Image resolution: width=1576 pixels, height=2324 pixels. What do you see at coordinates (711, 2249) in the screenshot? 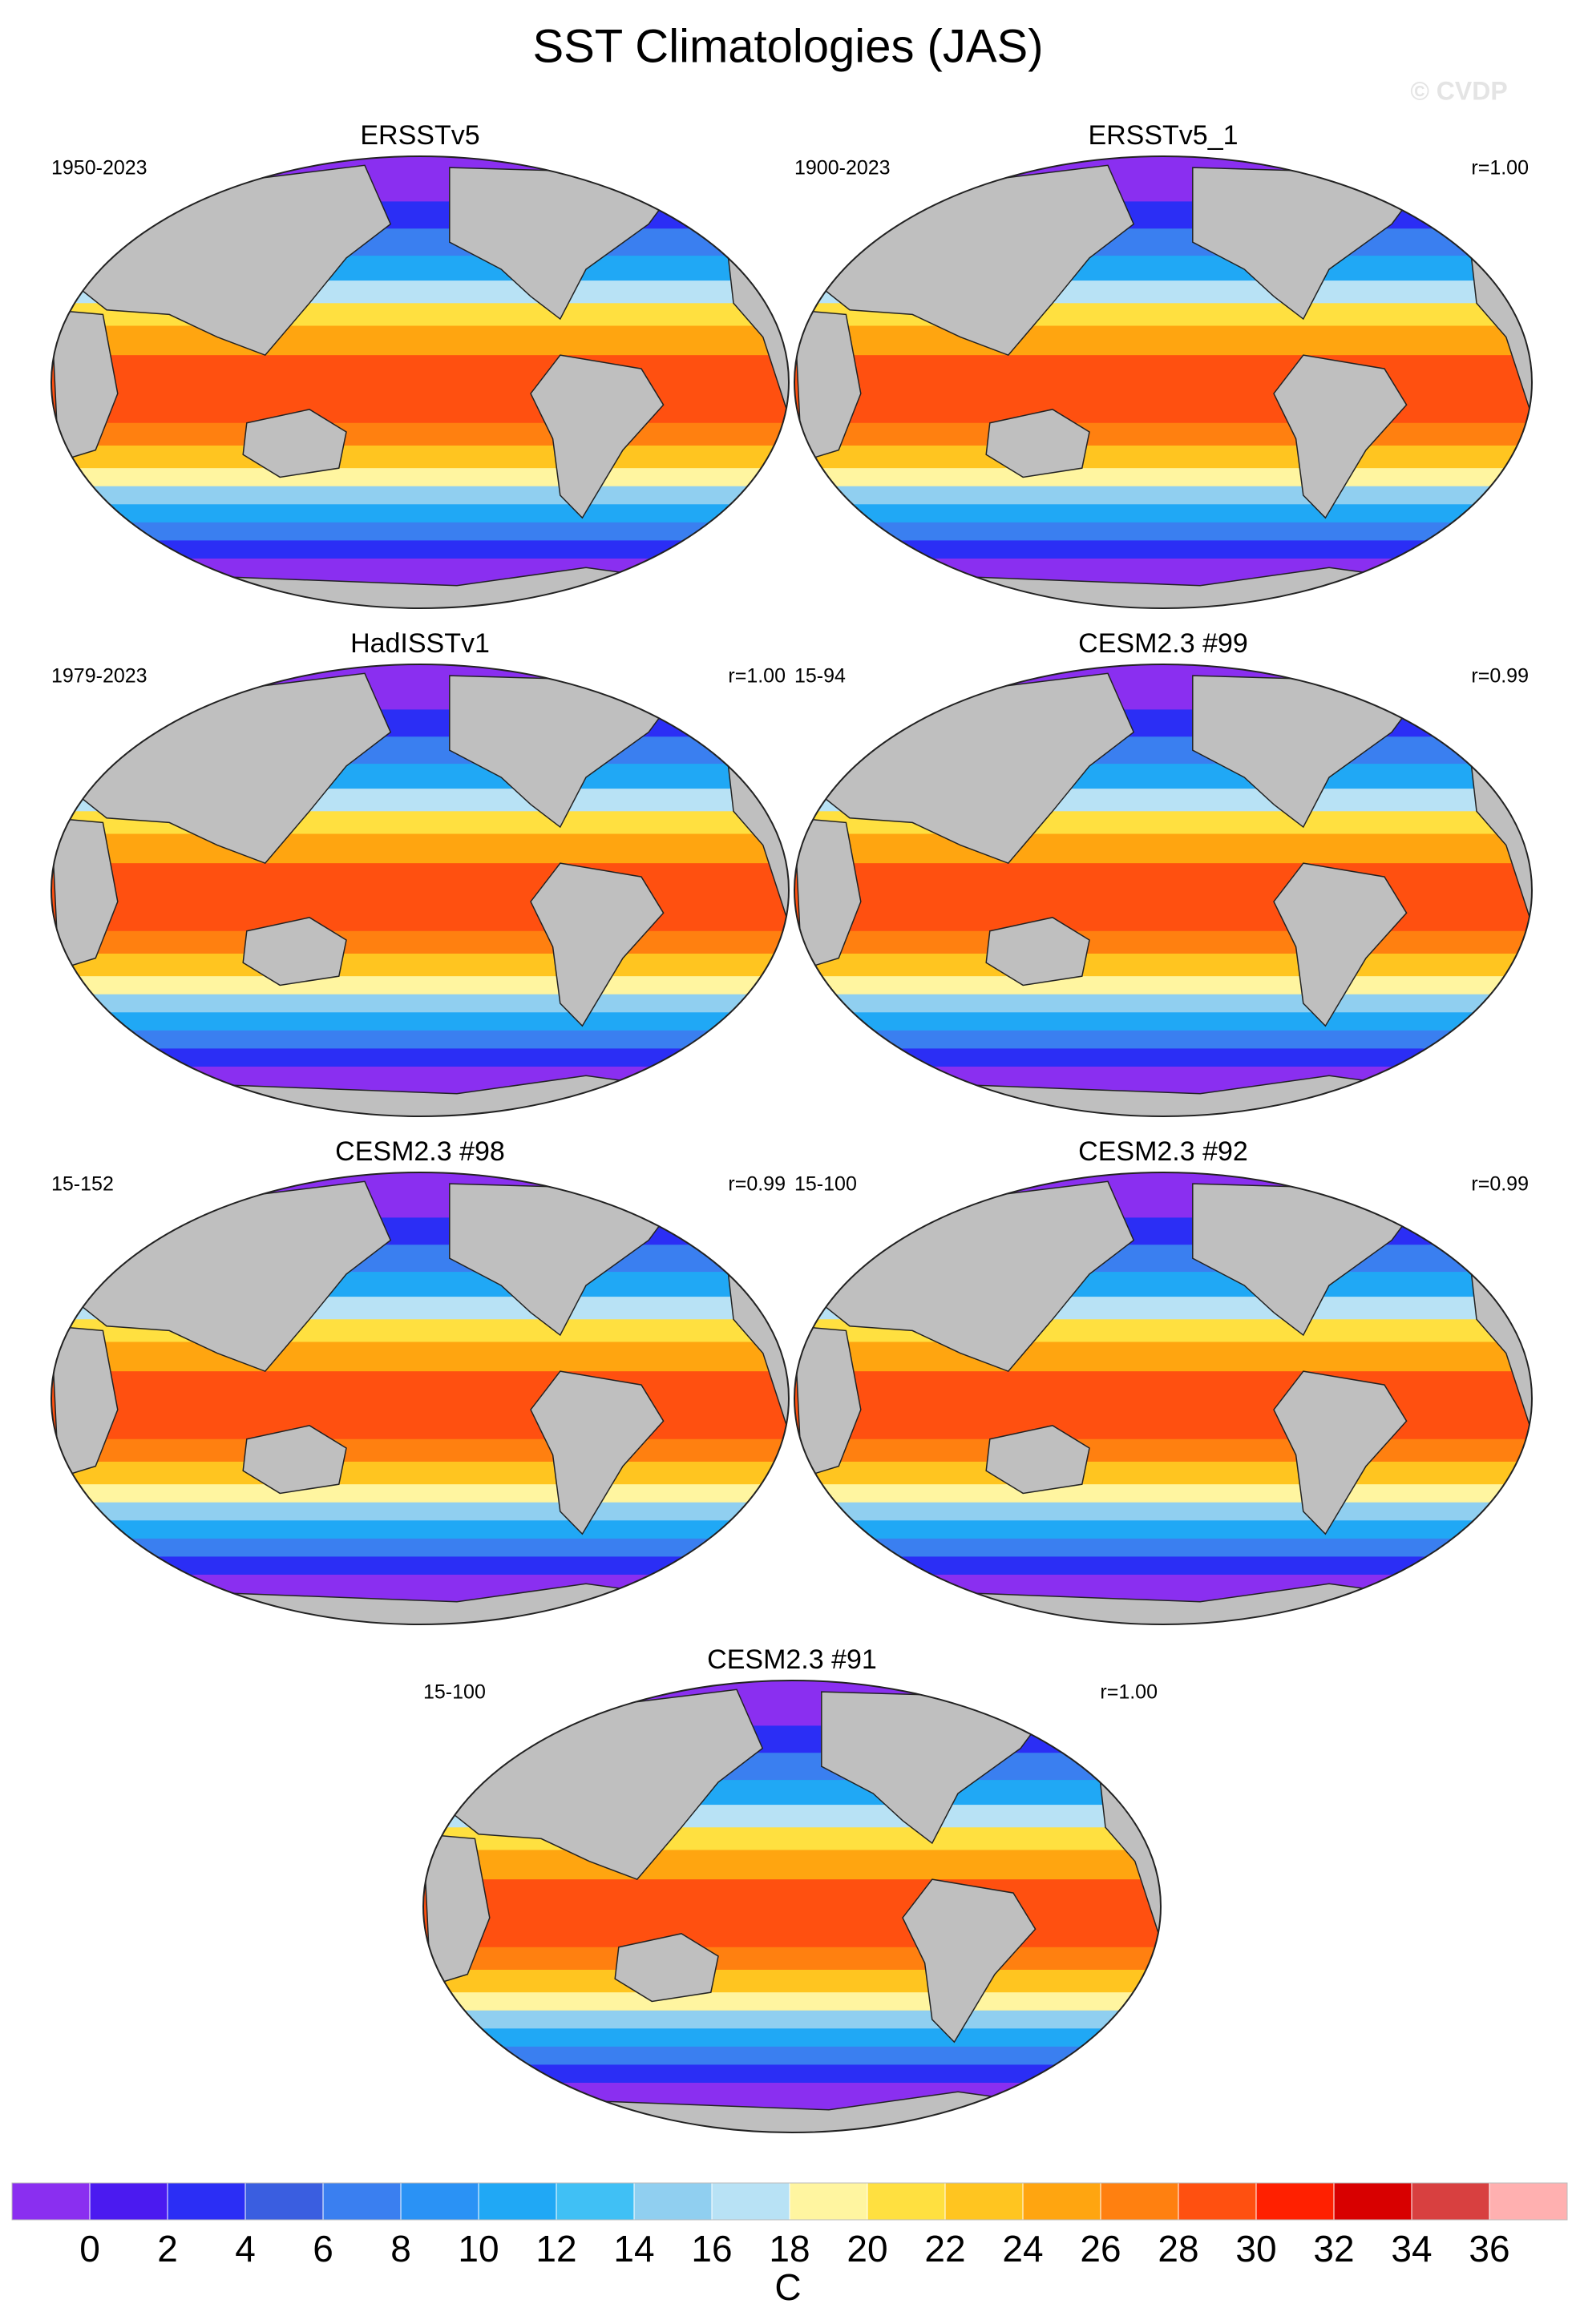
I see `colorbar-tick-label: 16` at bounding box center [711, 2249].